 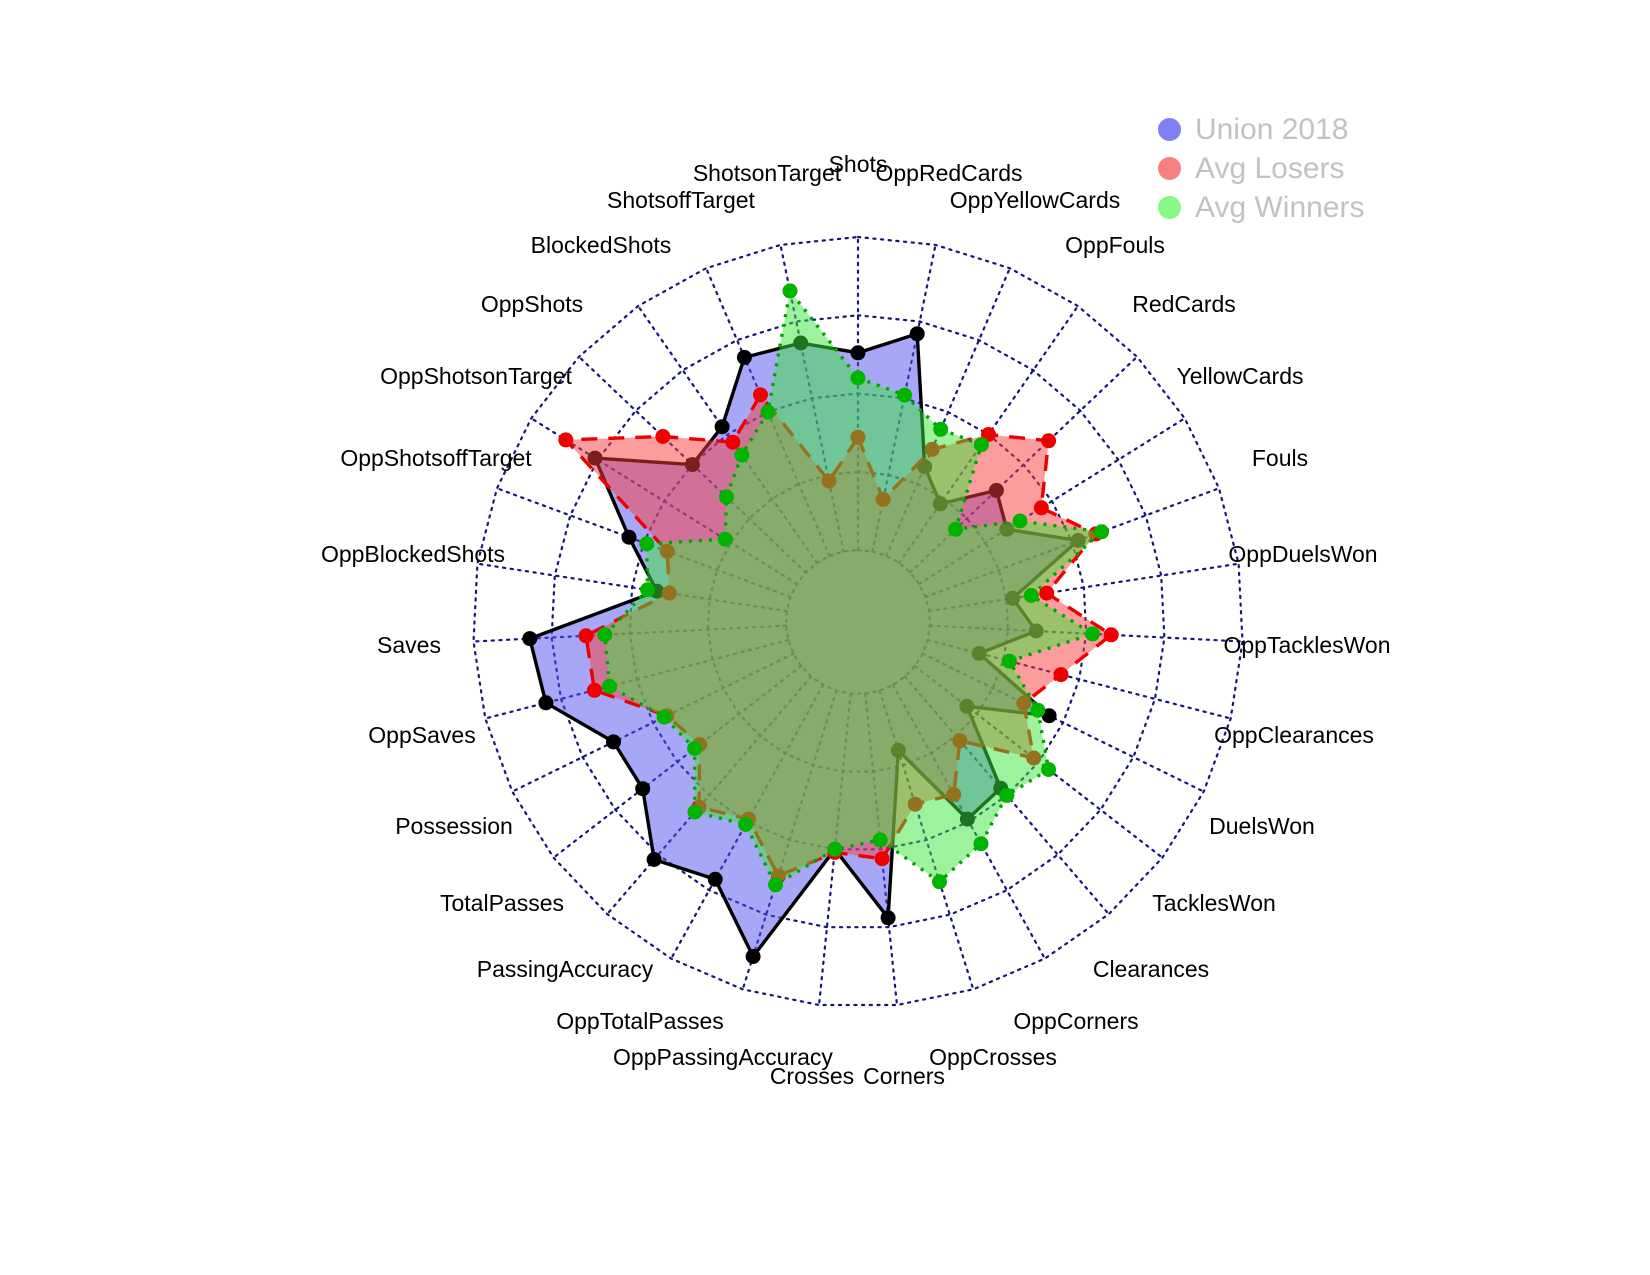 What do you see at coordinates (1280, 207) in the screenshot?
I see `legend-label-winners: Avg Winners` at bounding box center [1280, 207].